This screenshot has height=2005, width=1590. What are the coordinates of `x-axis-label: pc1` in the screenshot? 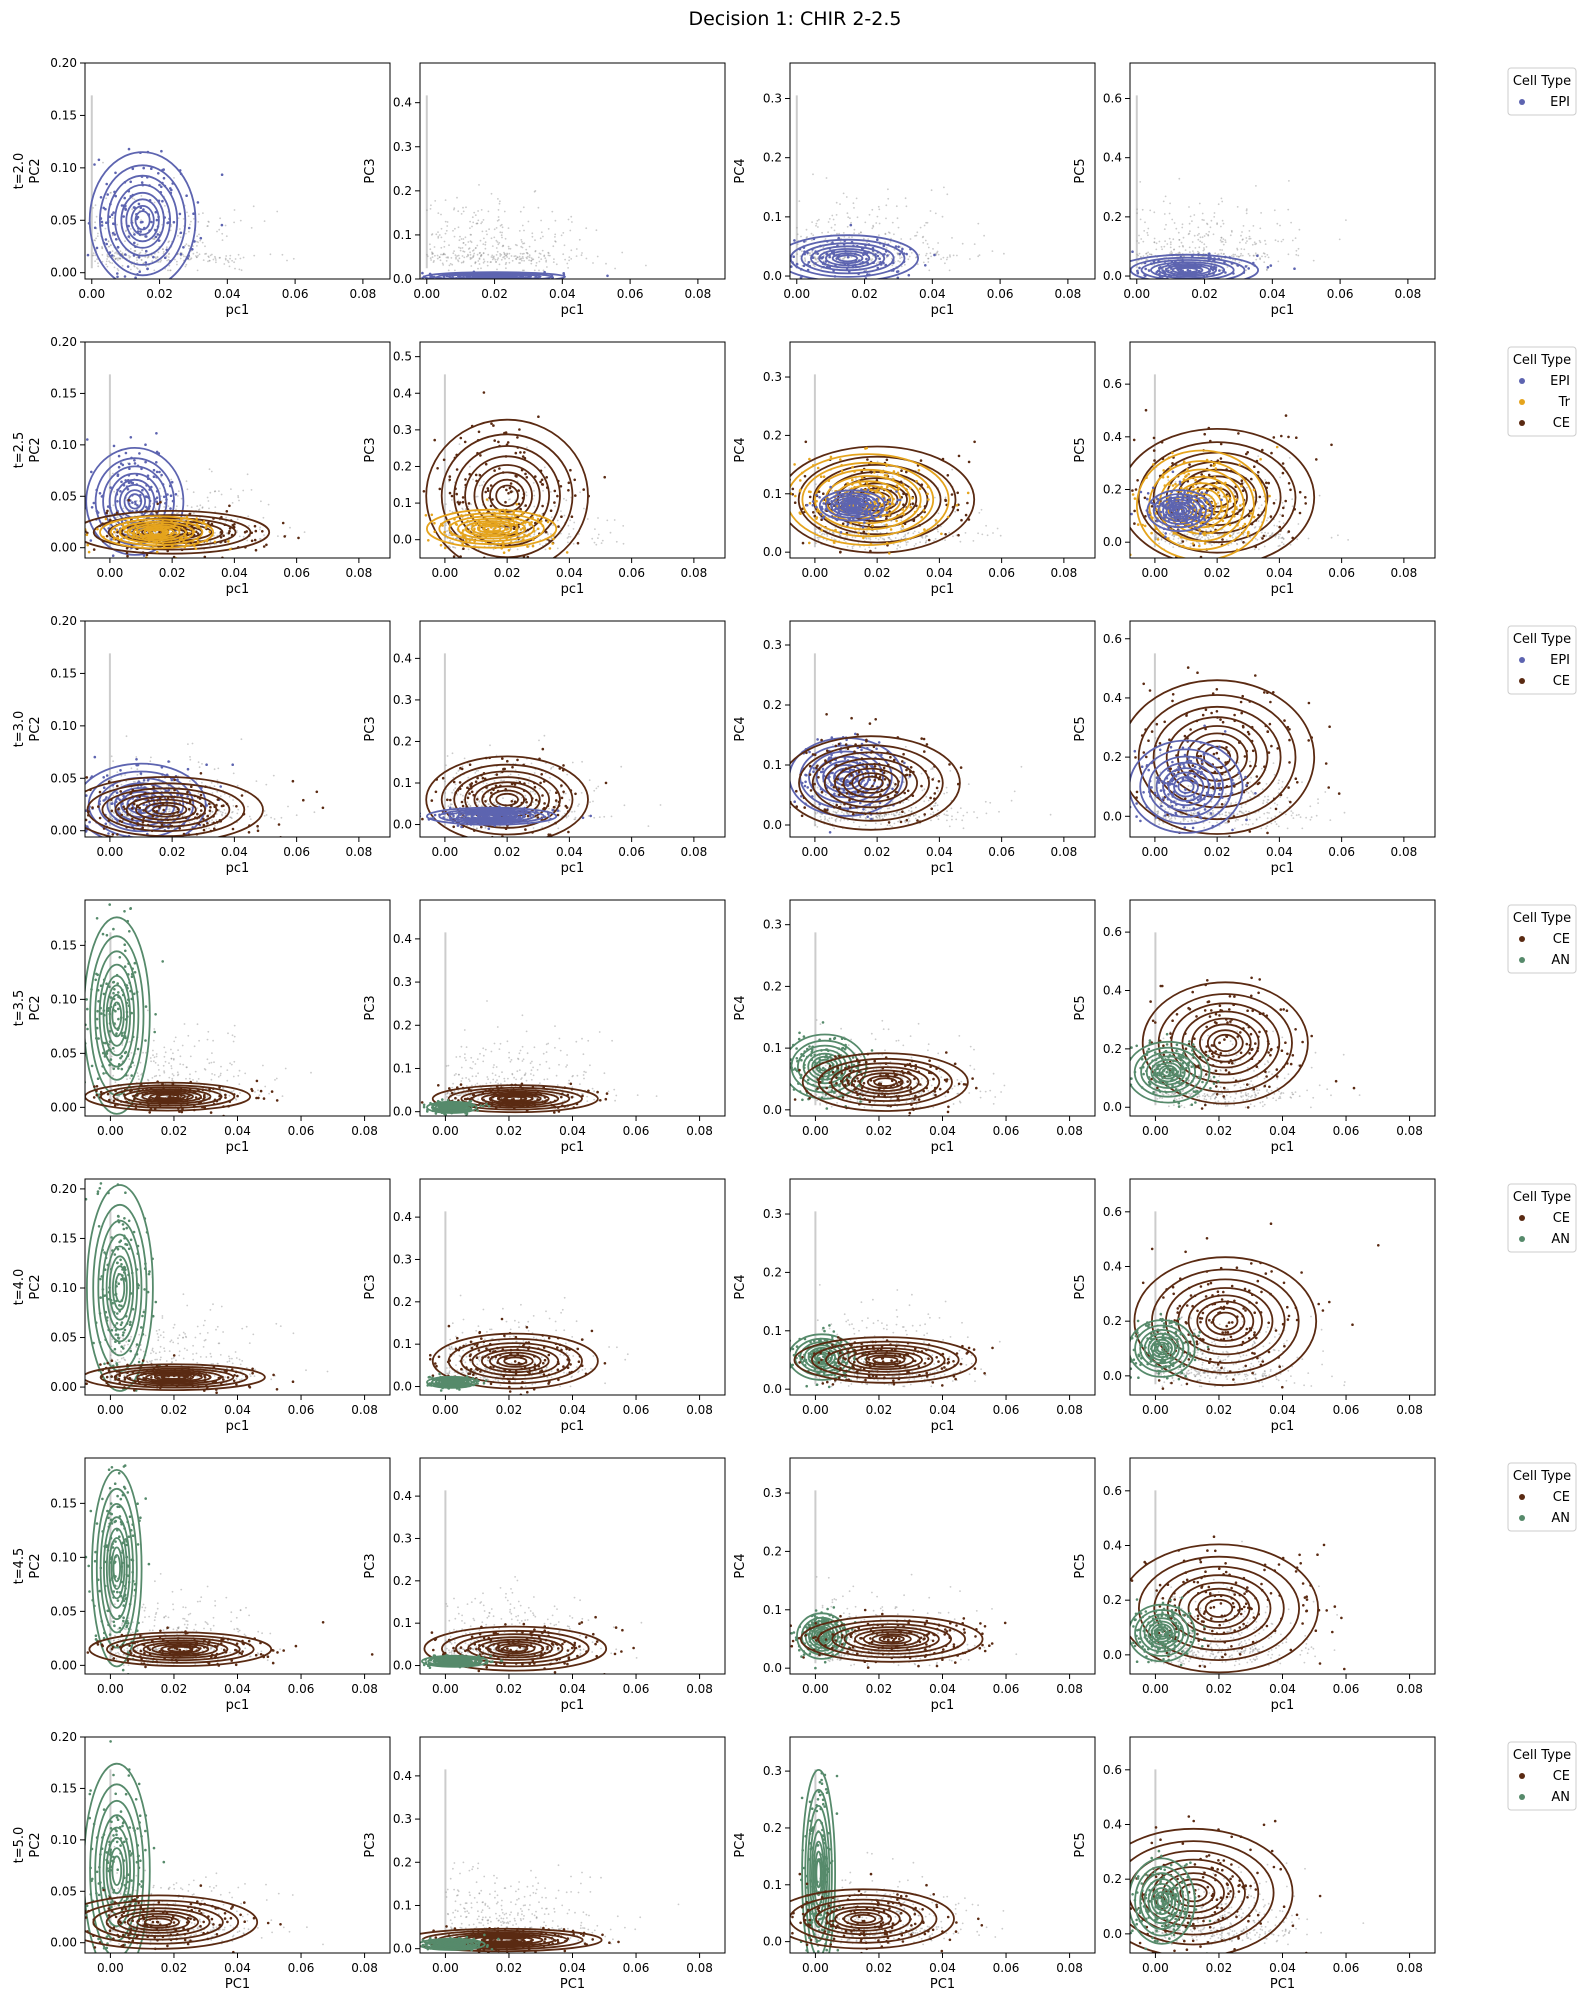 It's located at (1283, 310).